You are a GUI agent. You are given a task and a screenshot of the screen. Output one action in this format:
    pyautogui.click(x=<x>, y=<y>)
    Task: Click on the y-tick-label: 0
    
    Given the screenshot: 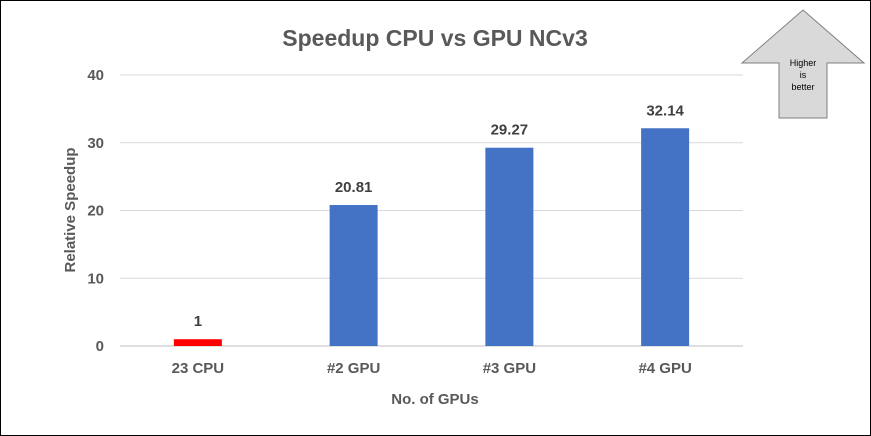 What is the action you would take?
    pyautogui.click(x=100, y=346)
    